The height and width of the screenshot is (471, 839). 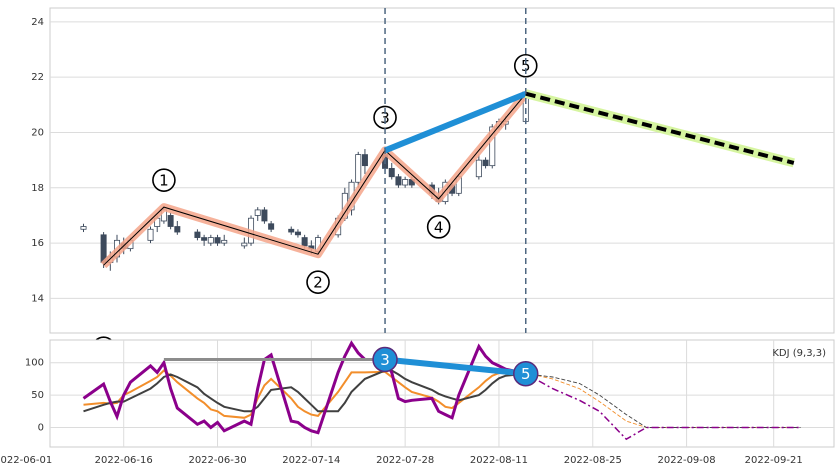 I want to click on y-tick-label: 18, so click(x=37, y=188).